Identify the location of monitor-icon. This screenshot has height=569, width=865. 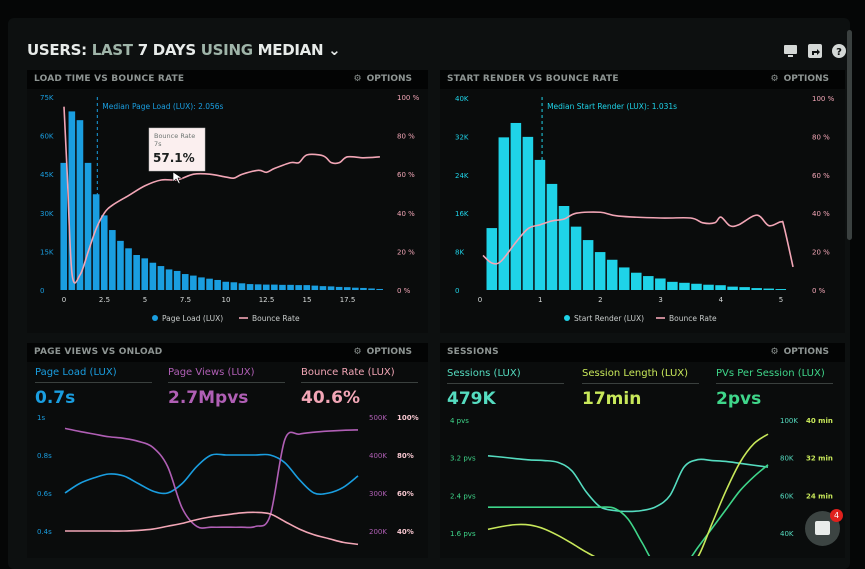
(790, 51).